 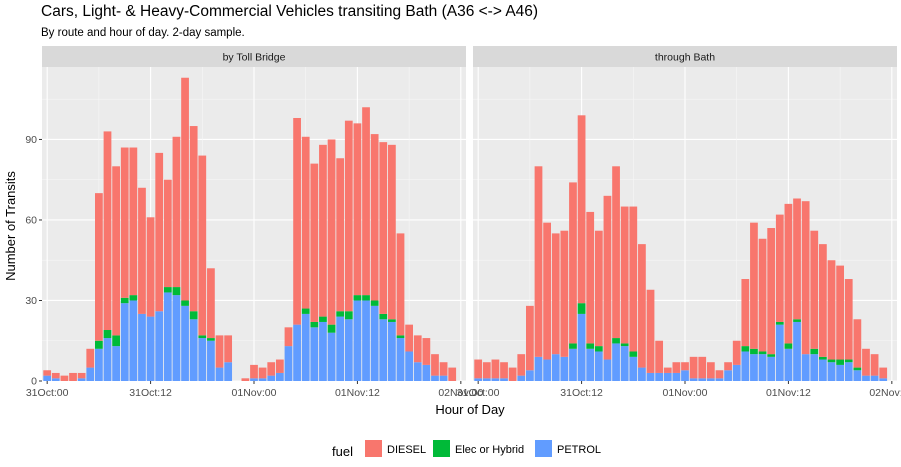 I want to click on y-tick-label: 0, so click(x=34, y=382).